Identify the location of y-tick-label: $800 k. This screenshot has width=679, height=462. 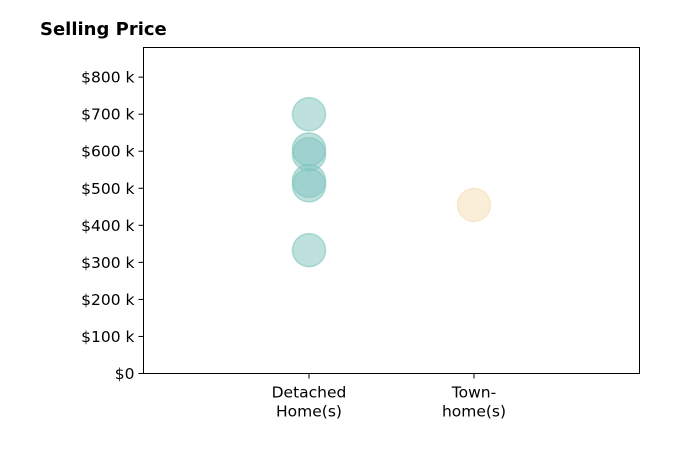
(107, 78).